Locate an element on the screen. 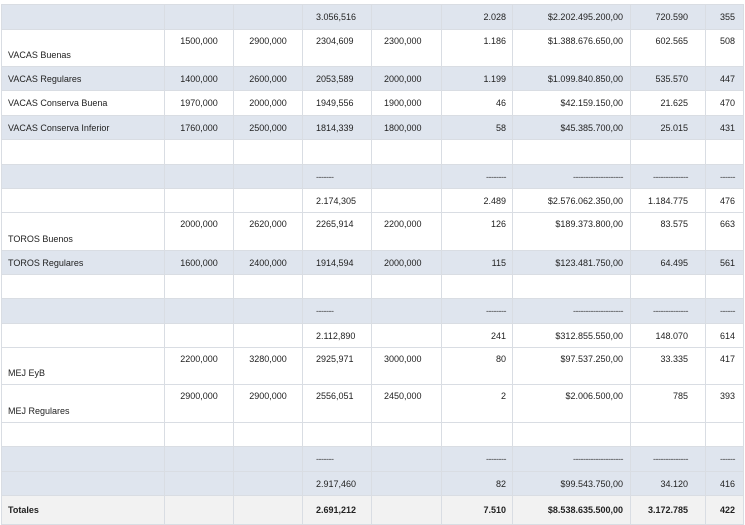 This screenshot has width=745, height=525. category-cell: VACAS Regulares is located at coordinates (83, 78).